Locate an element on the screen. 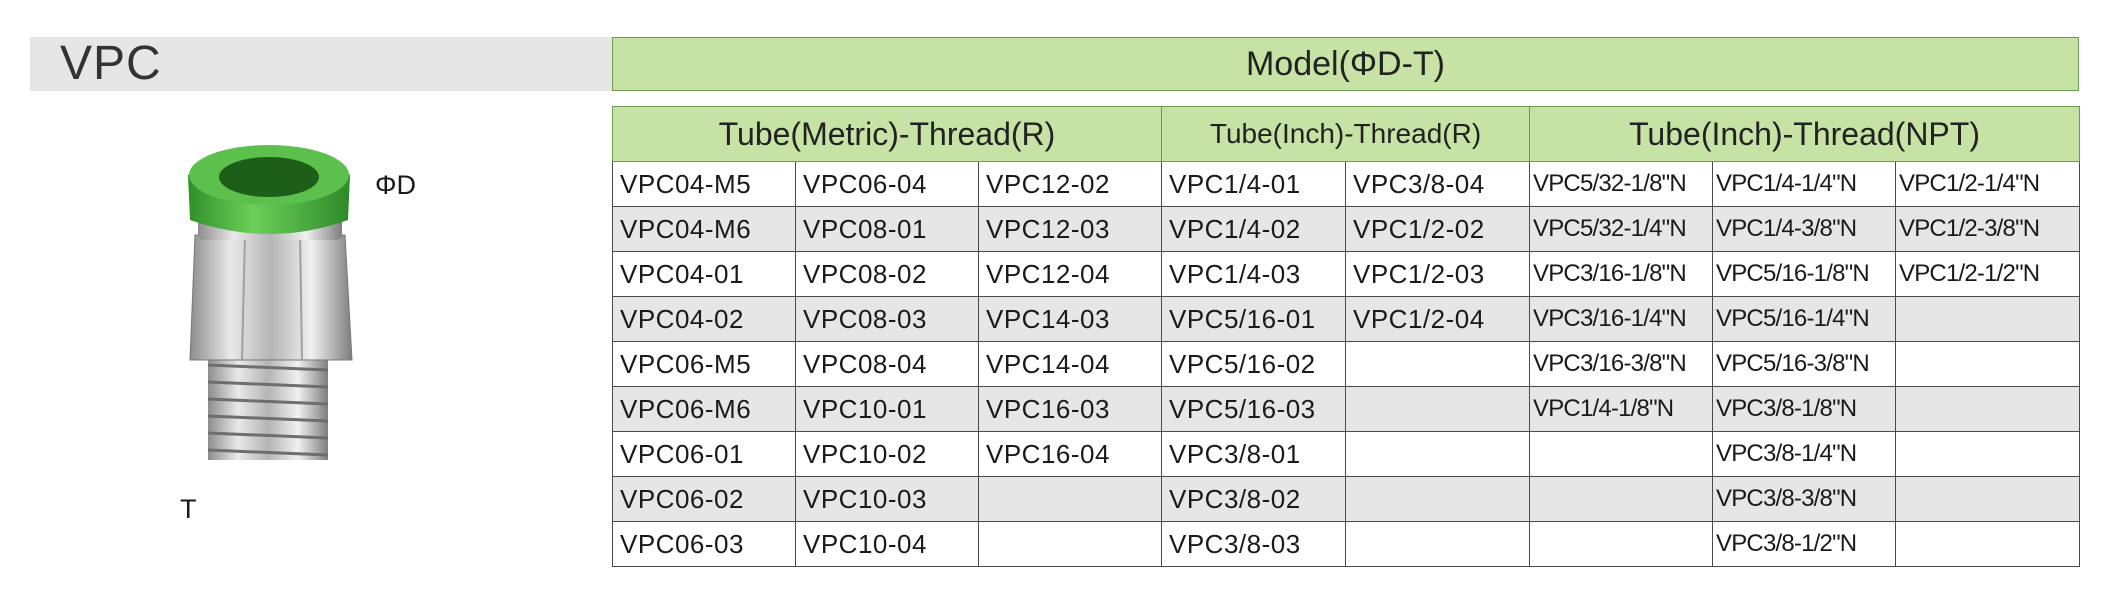  table-cell: VPC06-03 is located at coordinates (704, 544).